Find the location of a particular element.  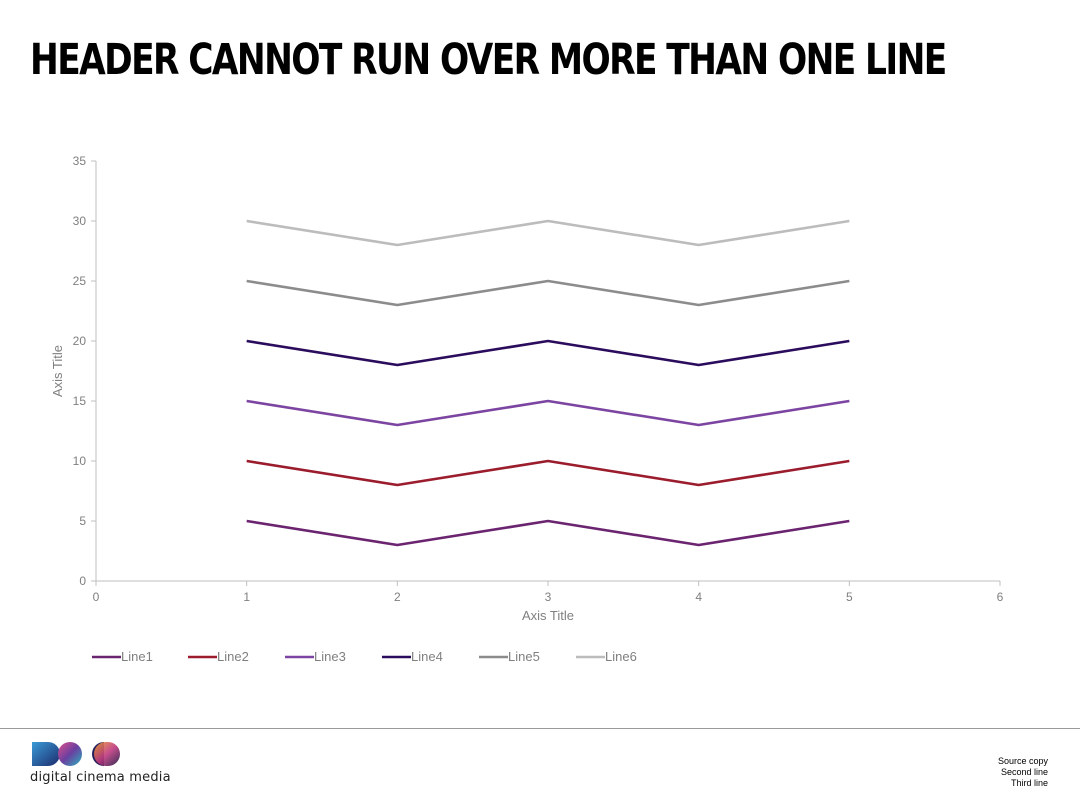

legend-label: Line6 is located at coordinates (621, 656).